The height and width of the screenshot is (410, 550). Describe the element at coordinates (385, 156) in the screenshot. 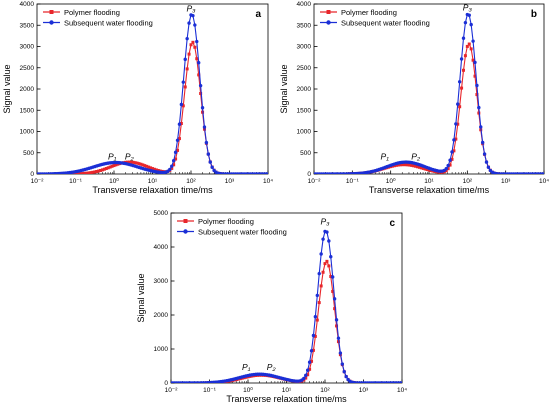

I see `peak-annotation: P₁` at that location.